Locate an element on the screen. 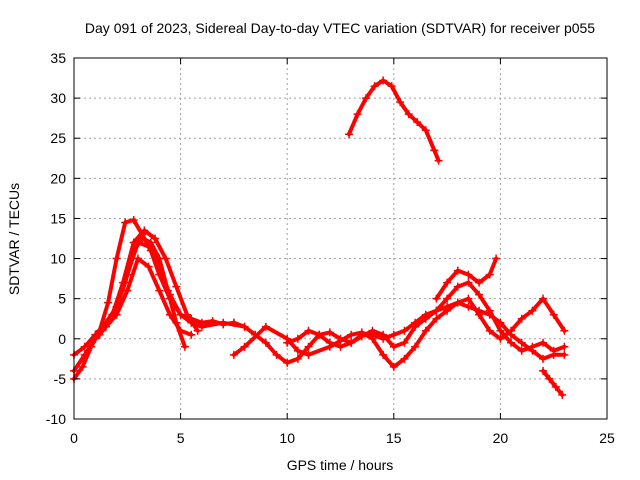  y-tick-label: 5 is located at coordinates (62, 299).